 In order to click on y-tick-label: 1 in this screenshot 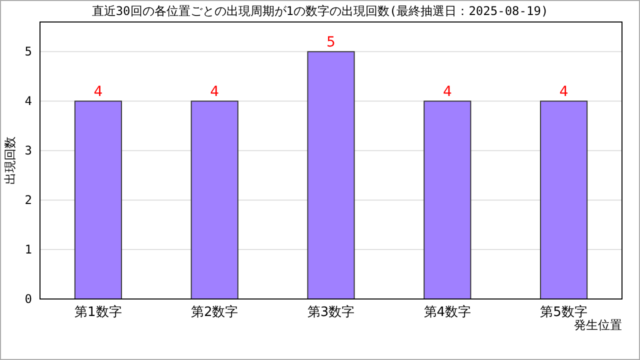, I will do `click(28, 249)`.